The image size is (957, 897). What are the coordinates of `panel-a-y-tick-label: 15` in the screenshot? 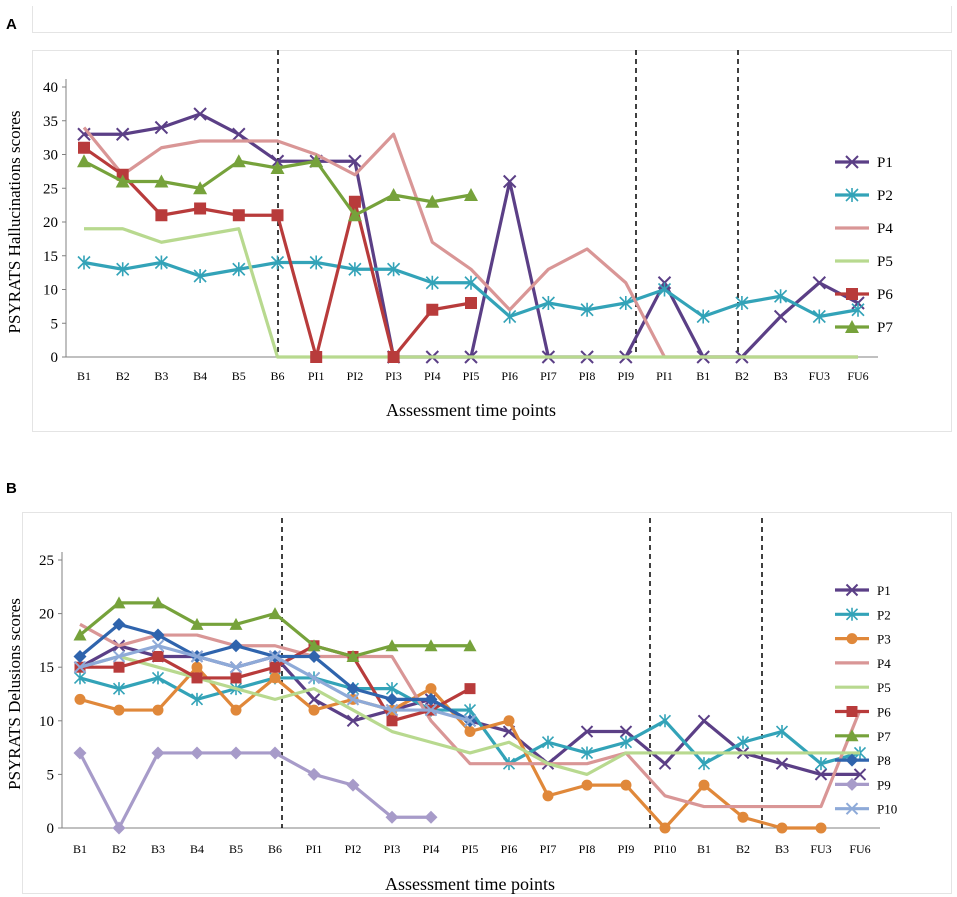 It's located at (50, 257).